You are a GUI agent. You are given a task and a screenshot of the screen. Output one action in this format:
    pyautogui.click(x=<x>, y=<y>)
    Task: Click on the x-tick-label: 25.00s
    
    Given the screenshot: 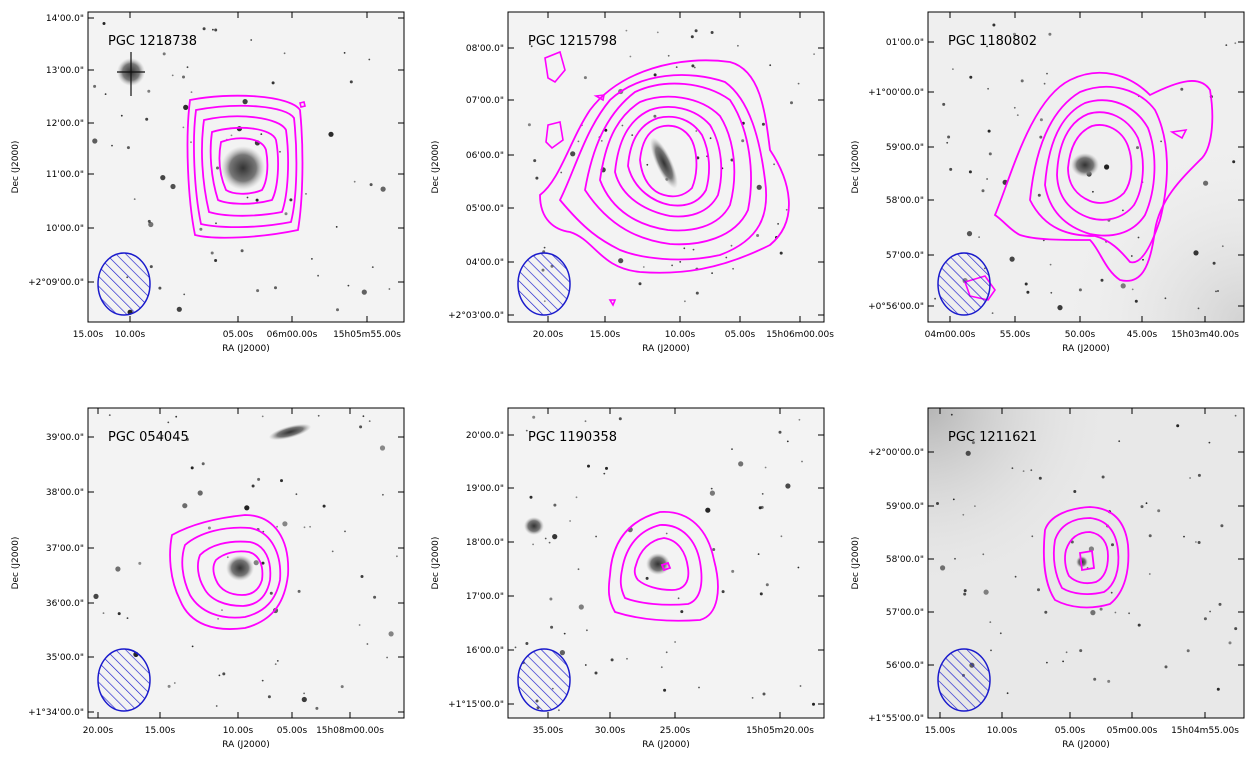 What is the action you would take?
    pyautogui.click(x=675, y=731)
    